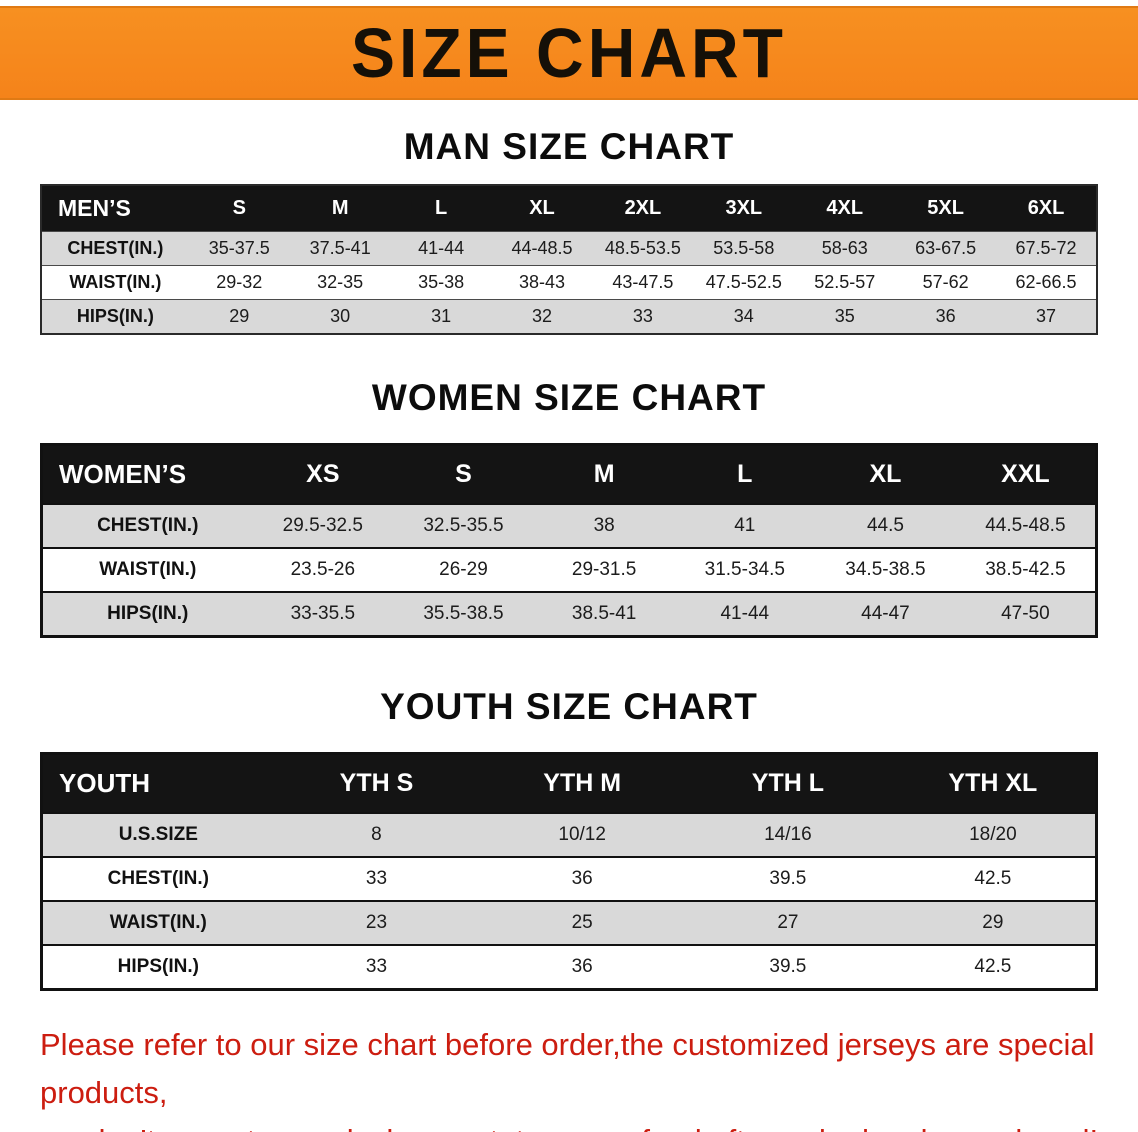  Describe the element at coordinates (1025, 525) in the screenshot. I see `value-cell: 44.5-48.5` at that location.